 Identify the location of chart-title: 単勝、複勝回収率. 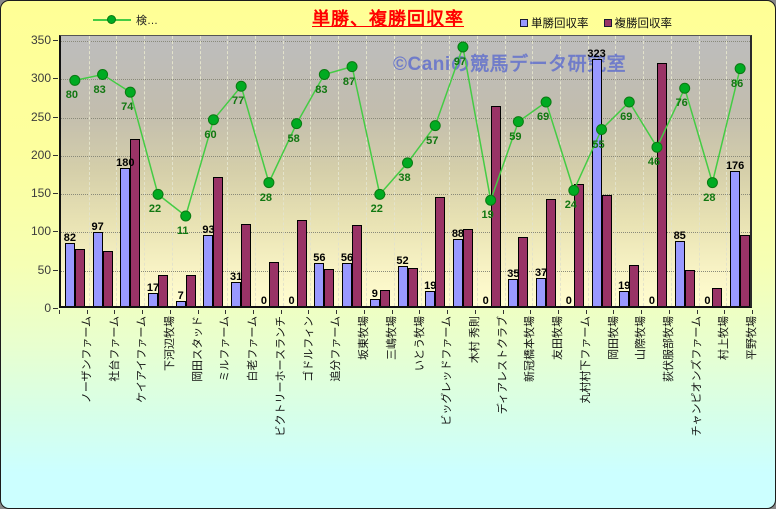
(388, 19).